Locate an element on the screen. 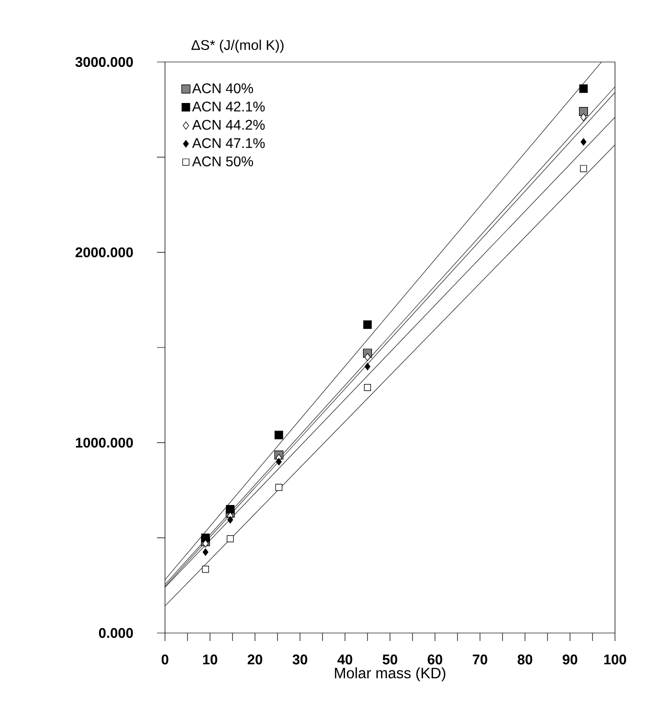  y-tick-label: 1000.000 is located at coordinates (104, 443).